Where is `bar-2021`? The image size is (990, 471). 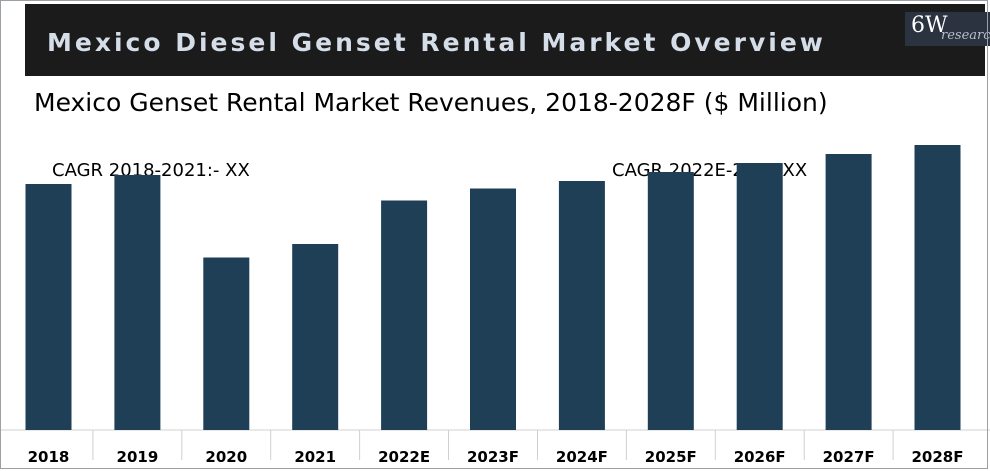
bar-2021 is located at coordinates (315, 337).